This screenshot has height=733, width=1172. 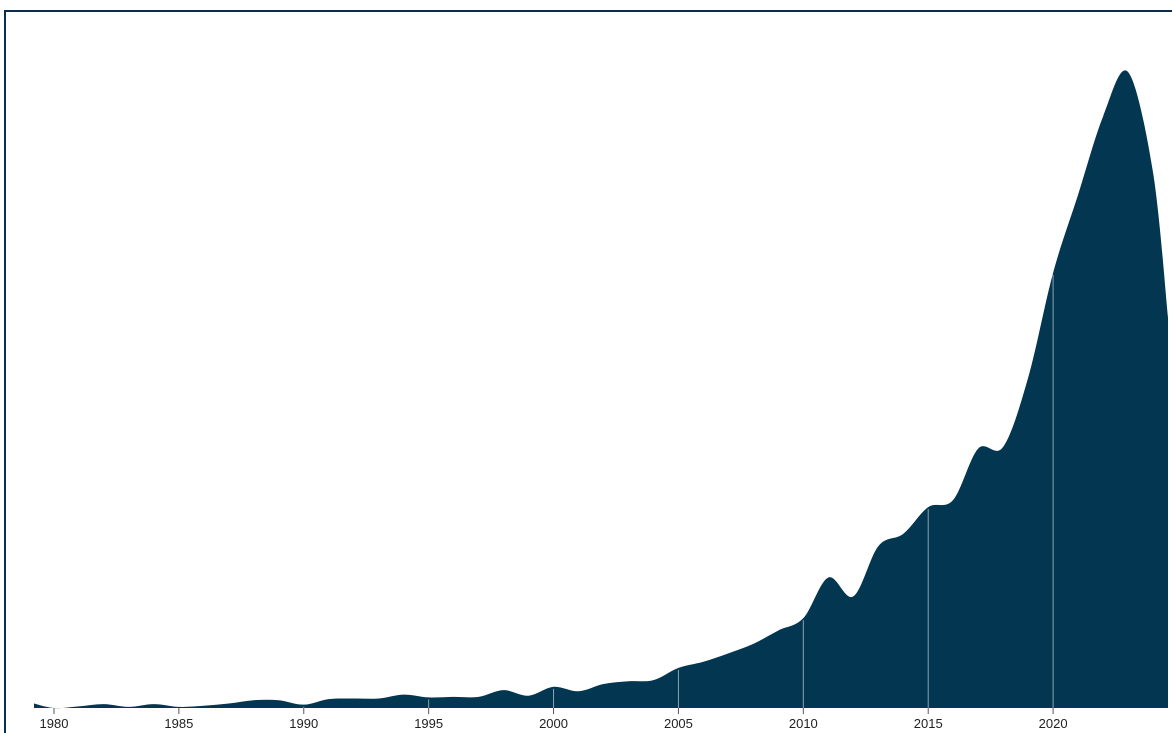 What do you see at coordinates (428, 723) in the screenshot?
I see `x-tick-label: 1995` at bounding box center [428, 723].